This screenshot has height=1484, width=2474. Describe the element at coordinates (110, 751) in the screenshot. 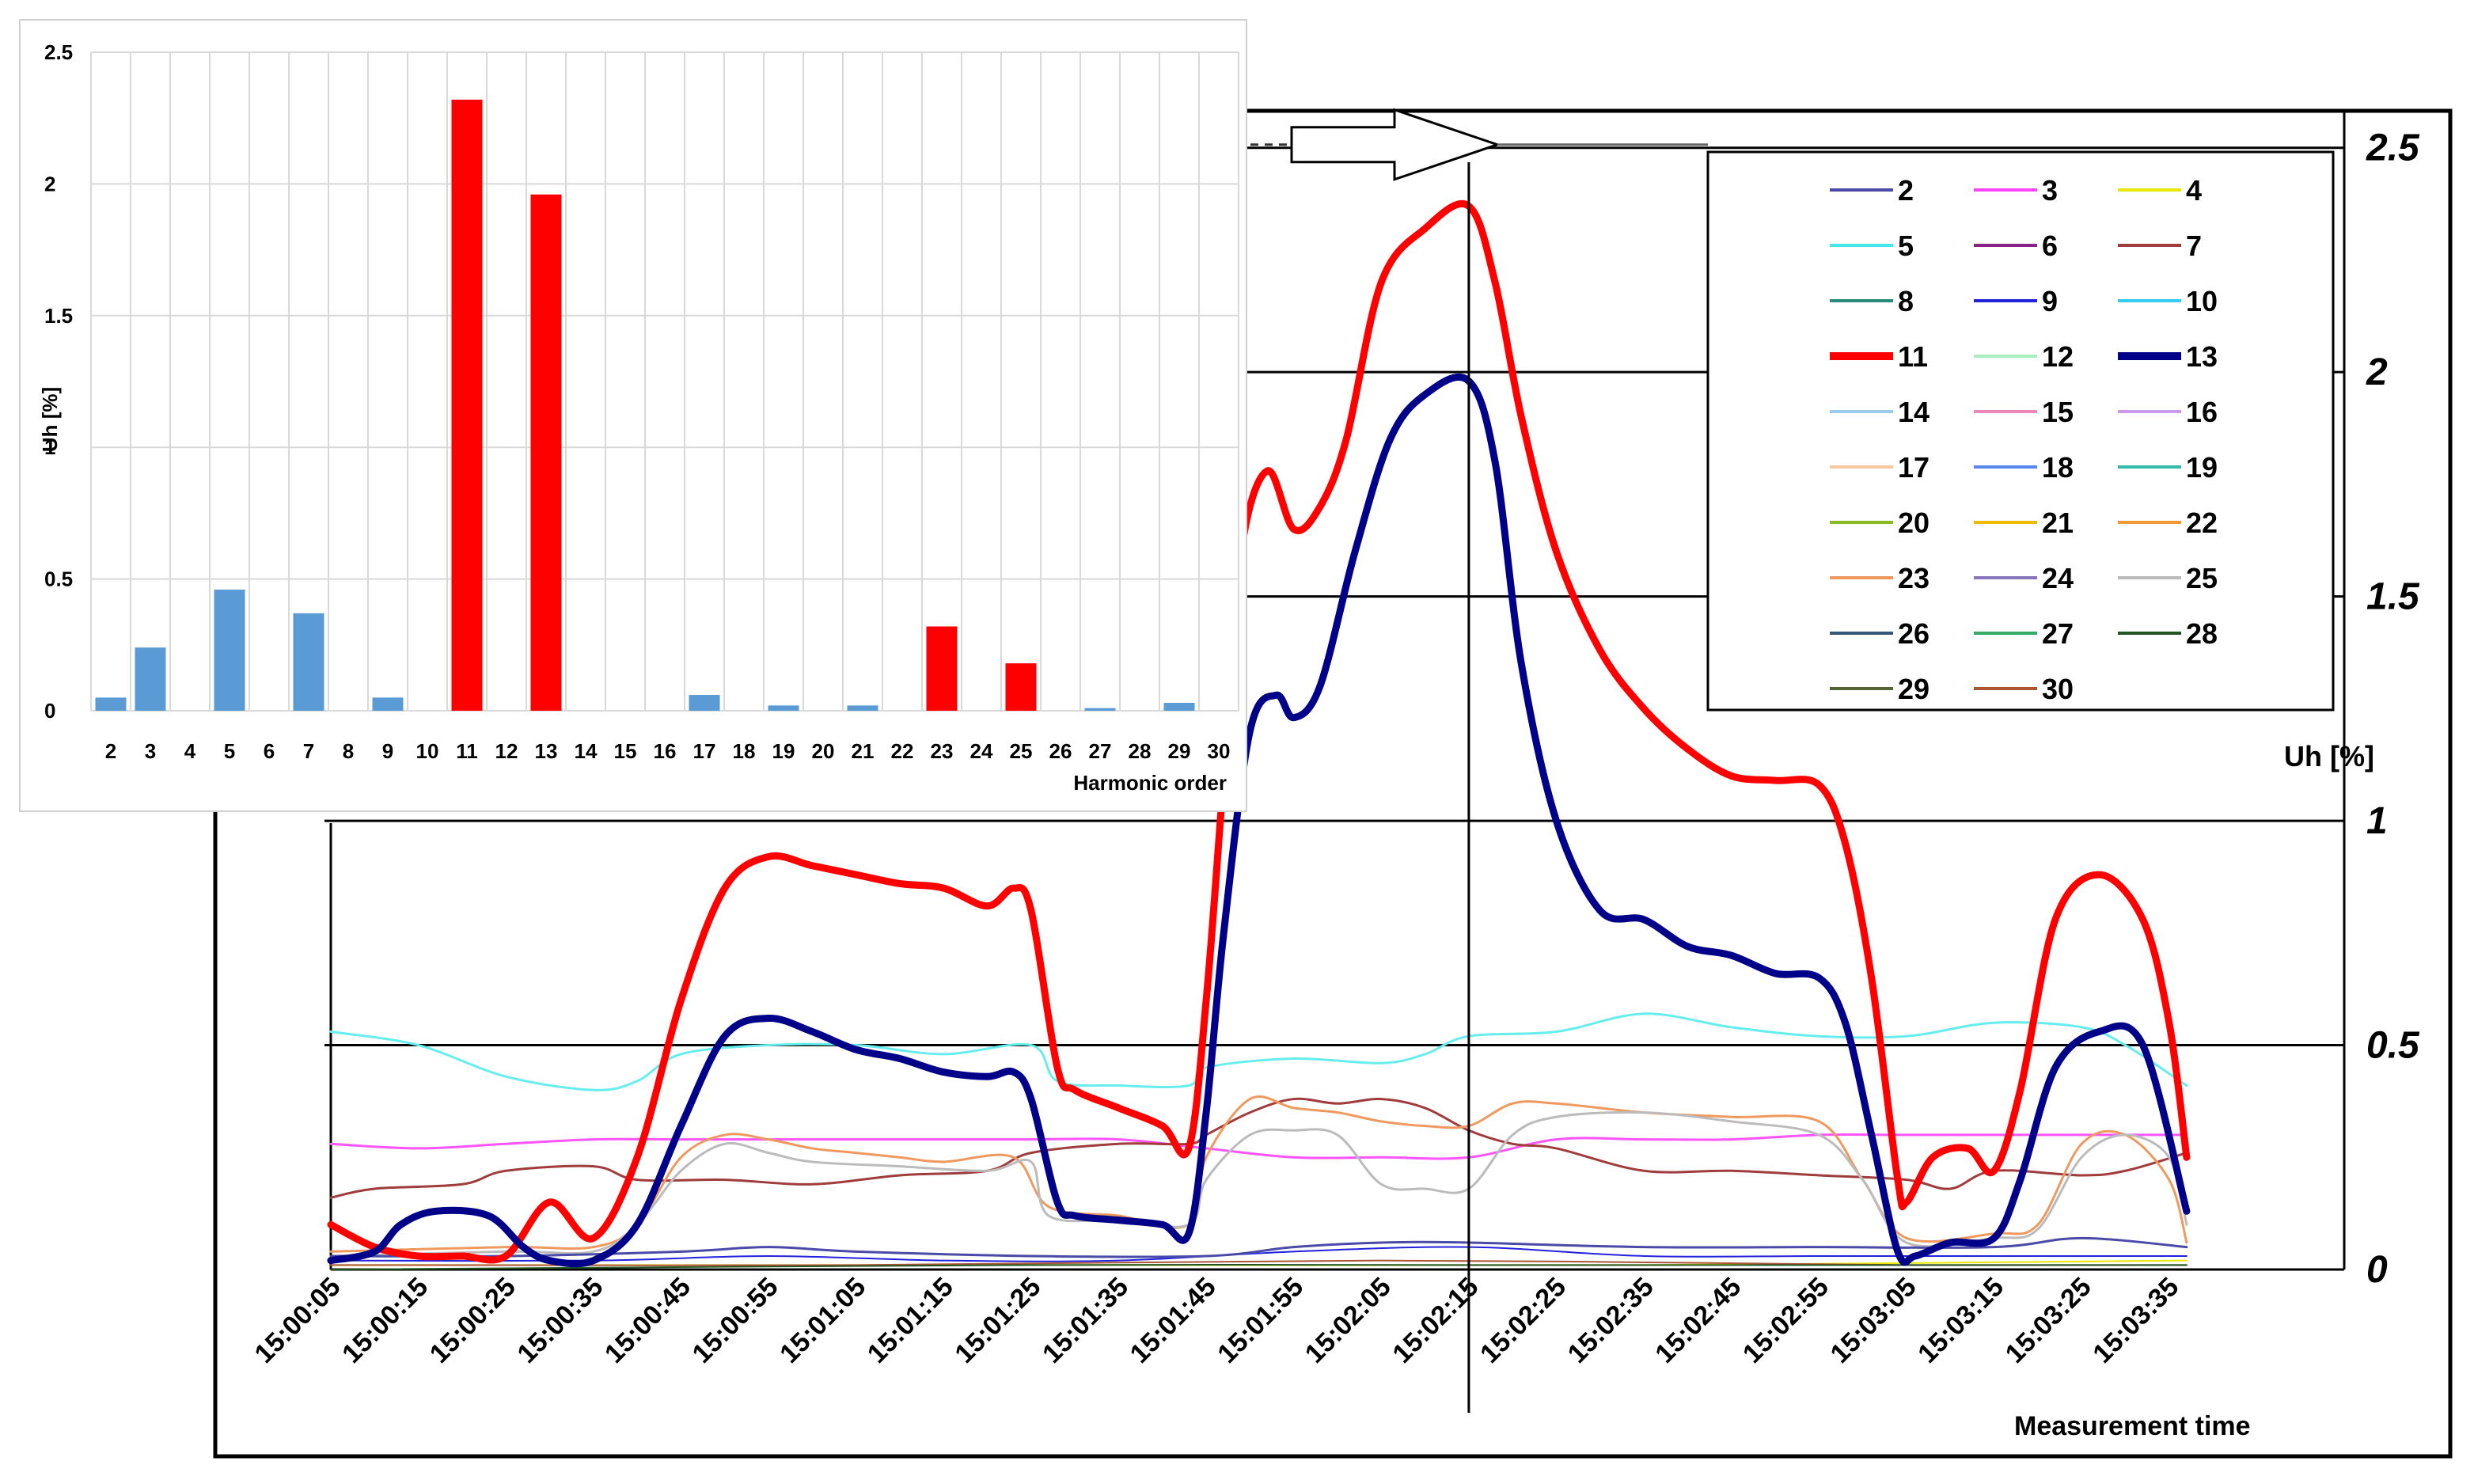

I see `inset-x-tick-label: 2` at that location.